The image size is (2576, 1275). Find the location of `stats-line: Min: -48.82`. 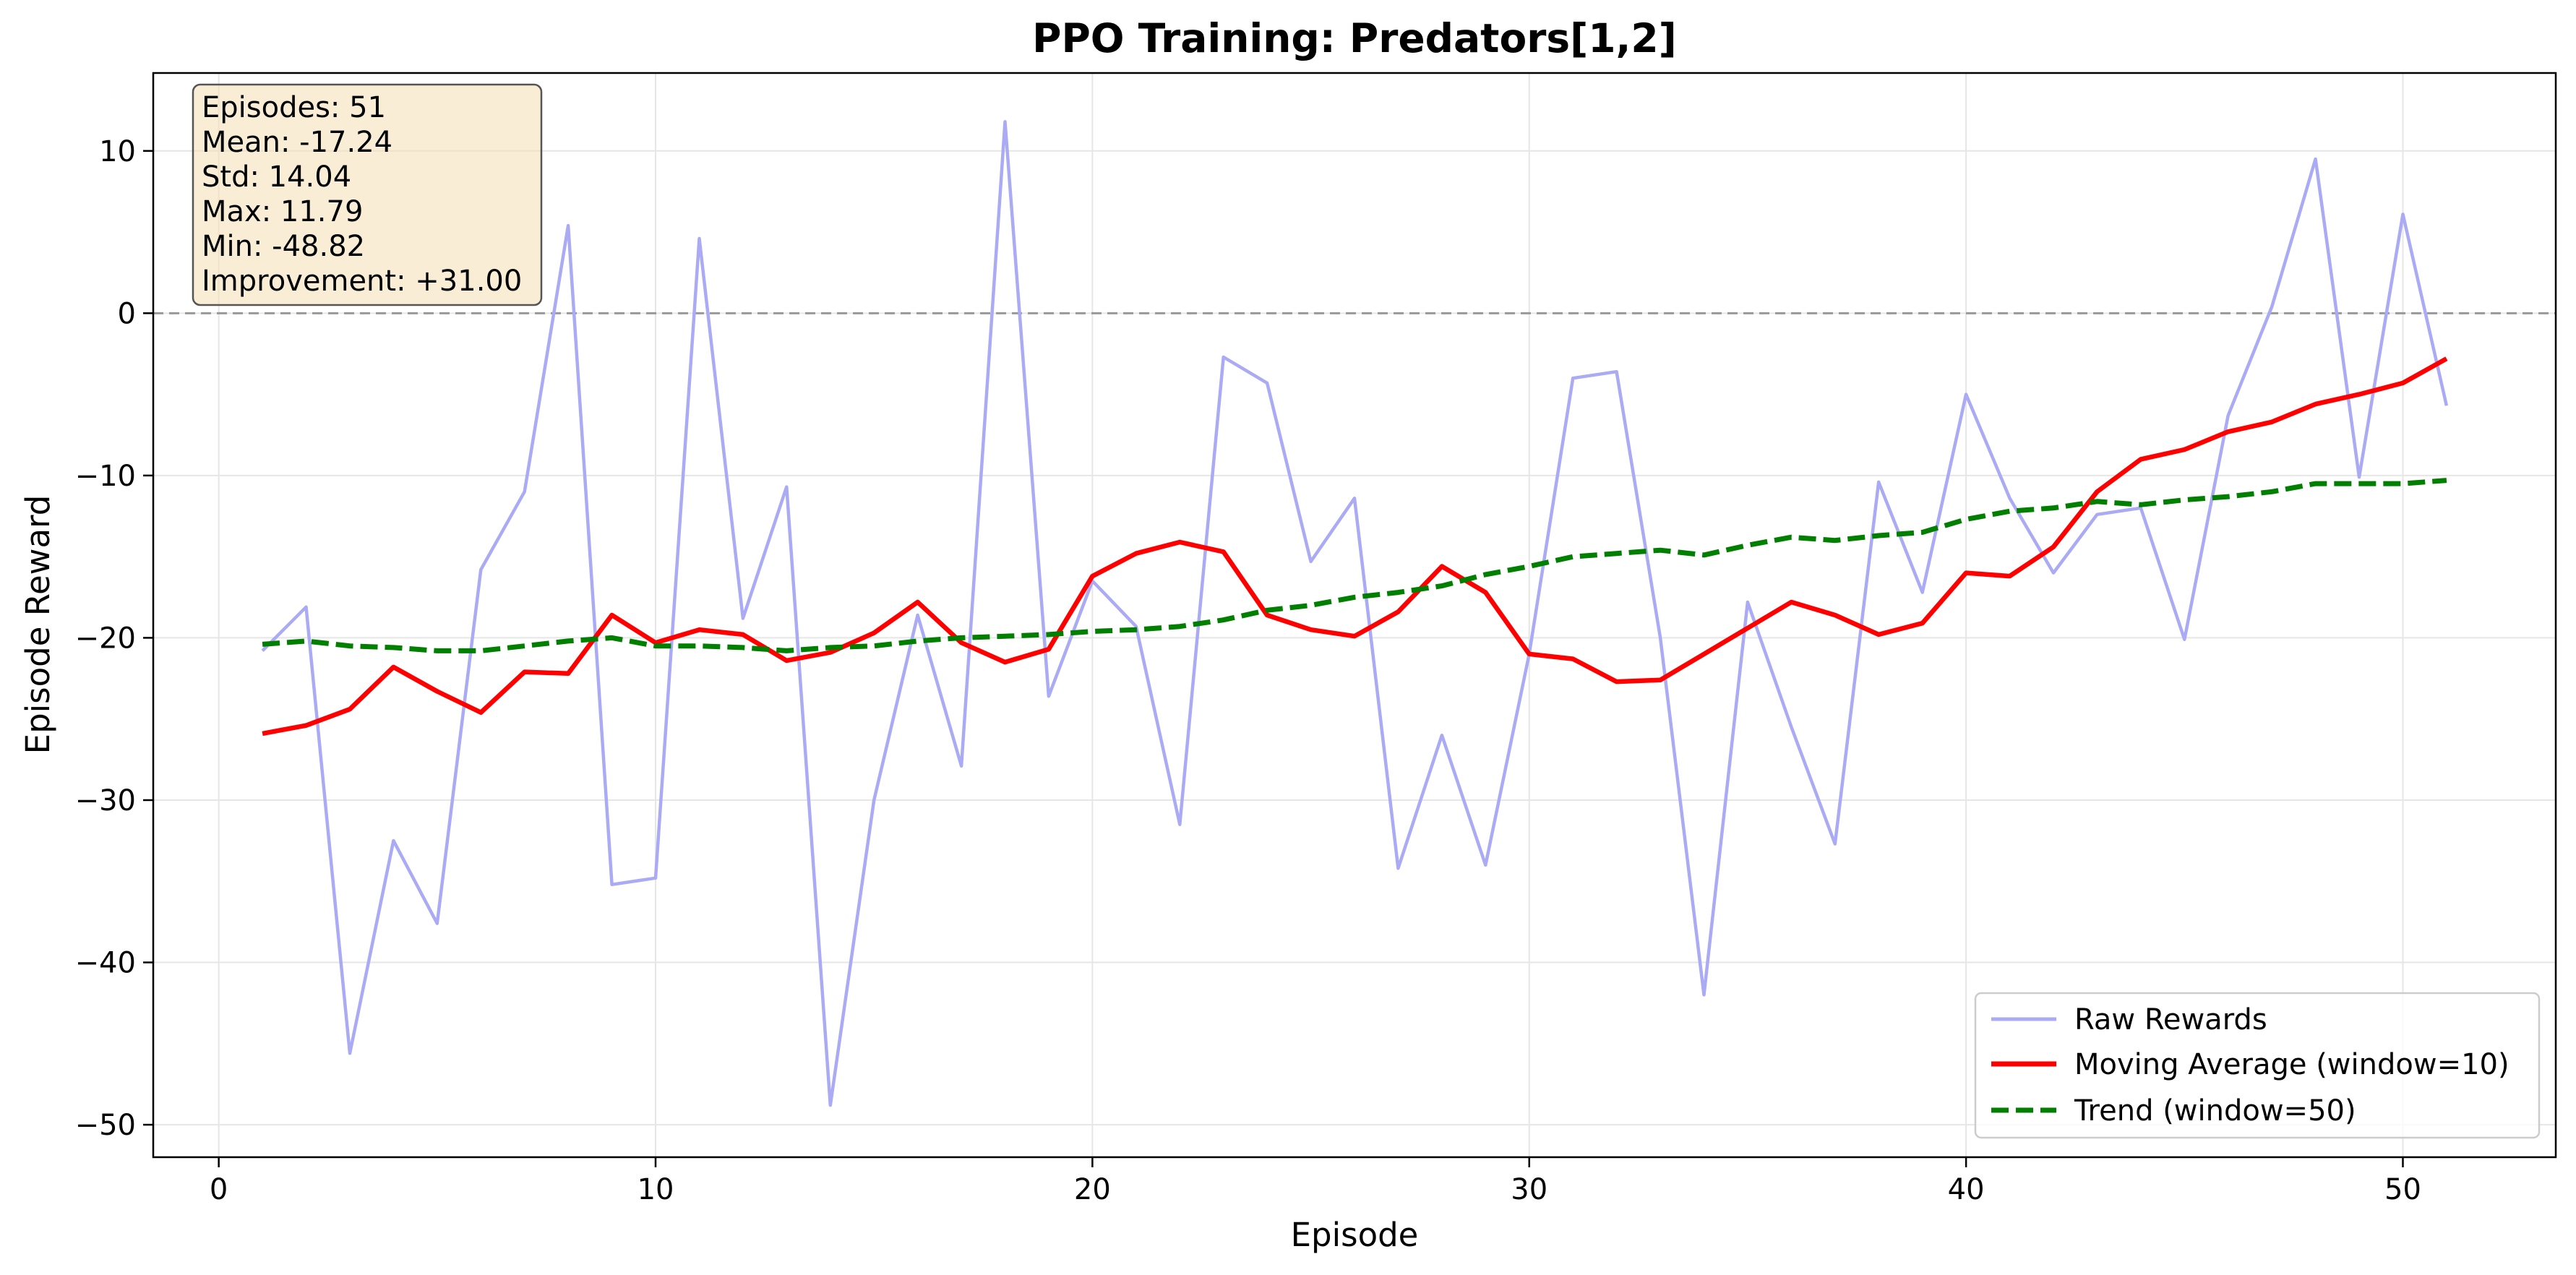

stats-line: Min: -48.82 is located at coordinates (284, 246).